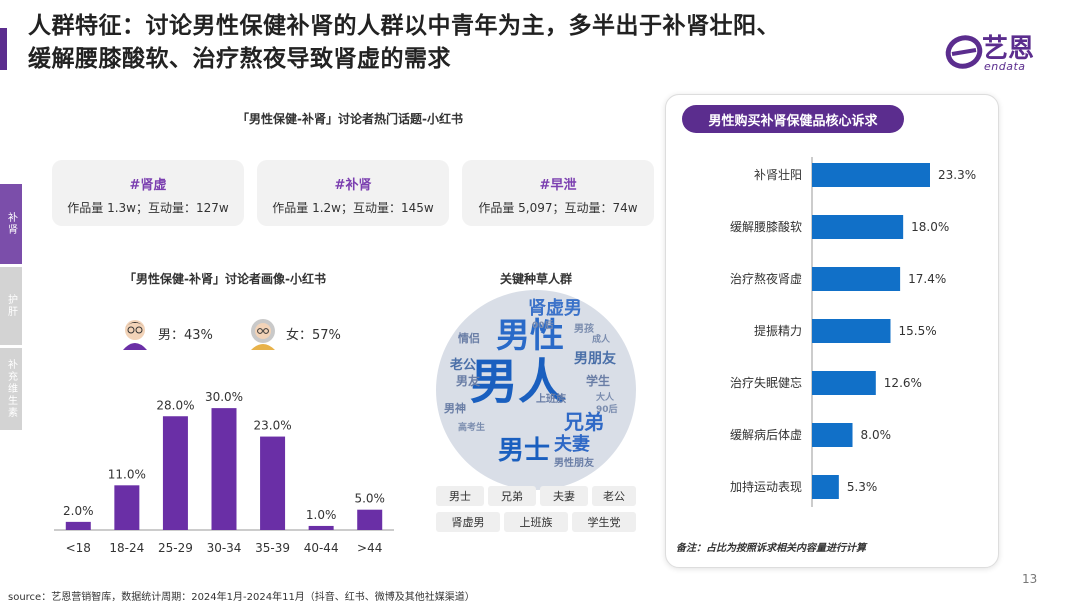 The width and height of the screenshot is (1080, 608). Describe the element at coordinates (604, 522) in the screenshot. I see `keyword-tag: 学生党` at that location.